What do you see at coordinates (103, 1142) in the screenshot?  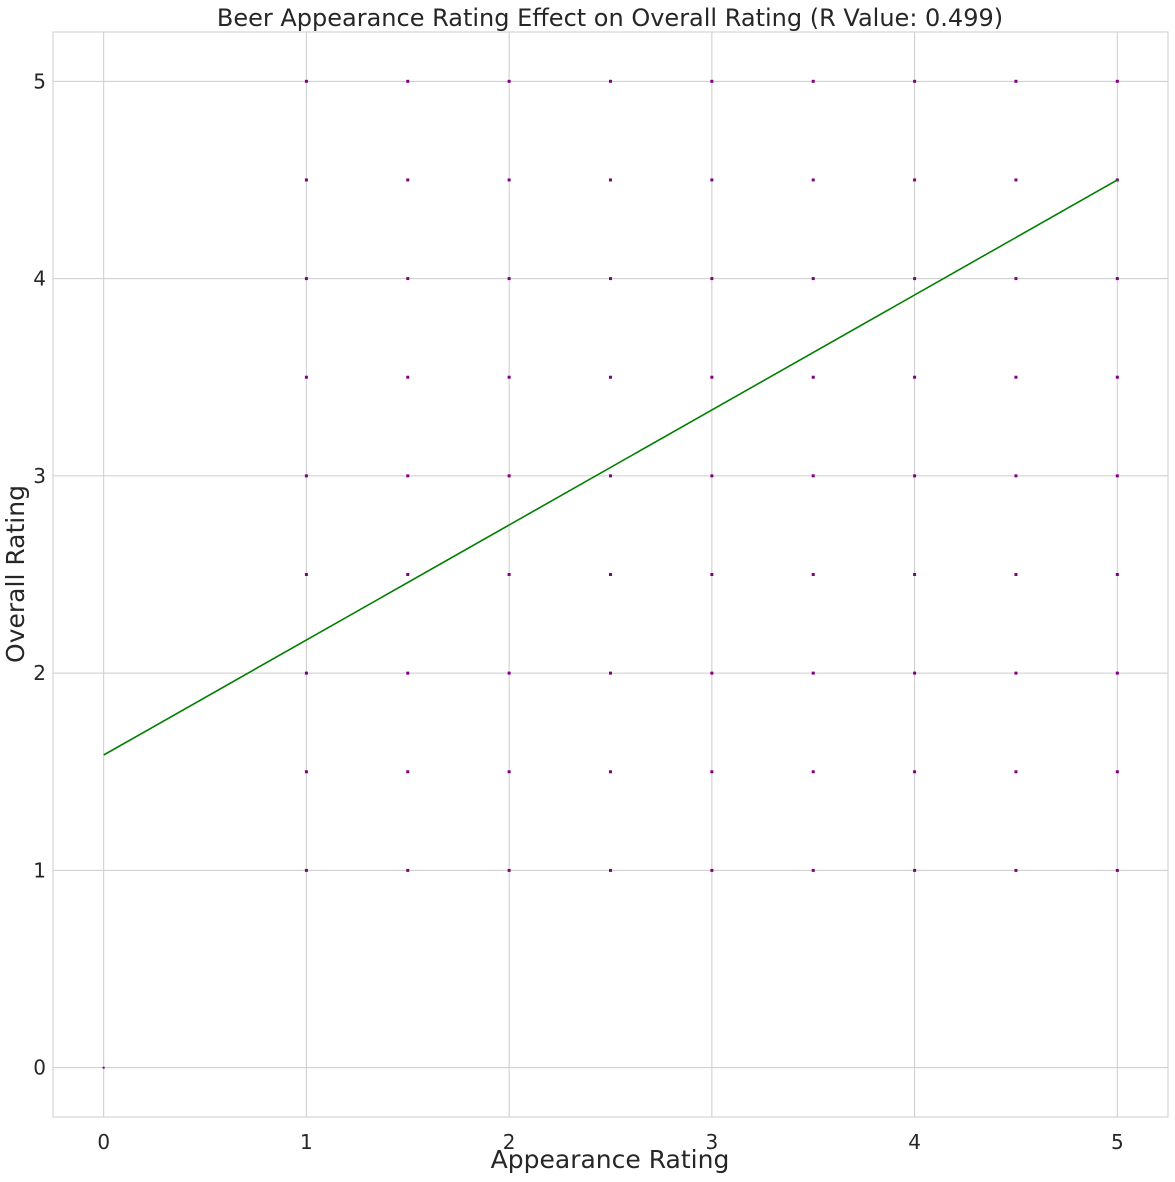 I see `x-tick-label: 0` at bounding box center [103, 1142].